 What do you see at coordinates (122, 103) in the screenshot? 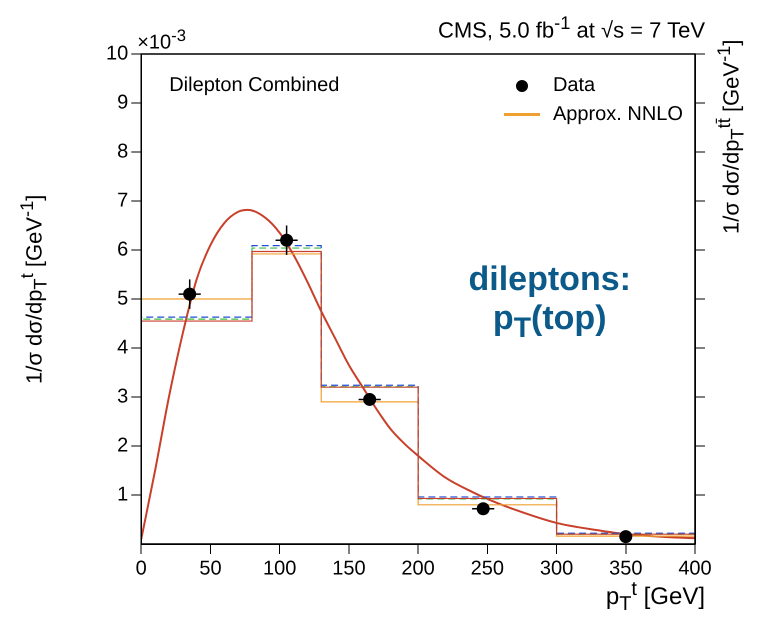
I see `y-tick-label: 9` at bounding box center [122, 103].